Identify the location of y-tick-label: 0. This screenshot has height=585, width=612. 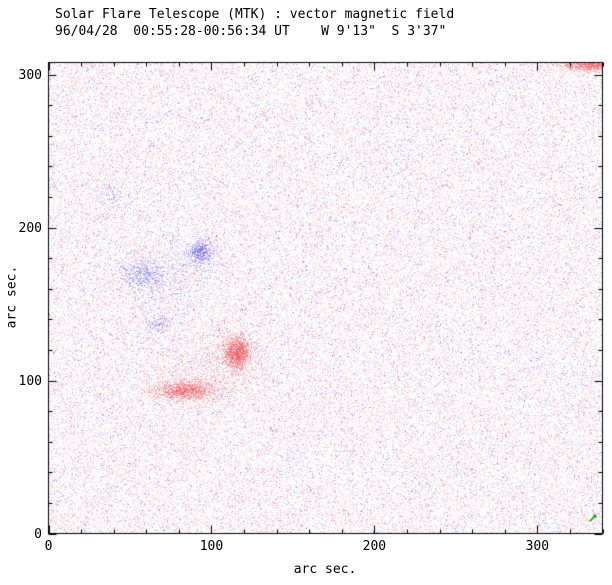
(38, 534).